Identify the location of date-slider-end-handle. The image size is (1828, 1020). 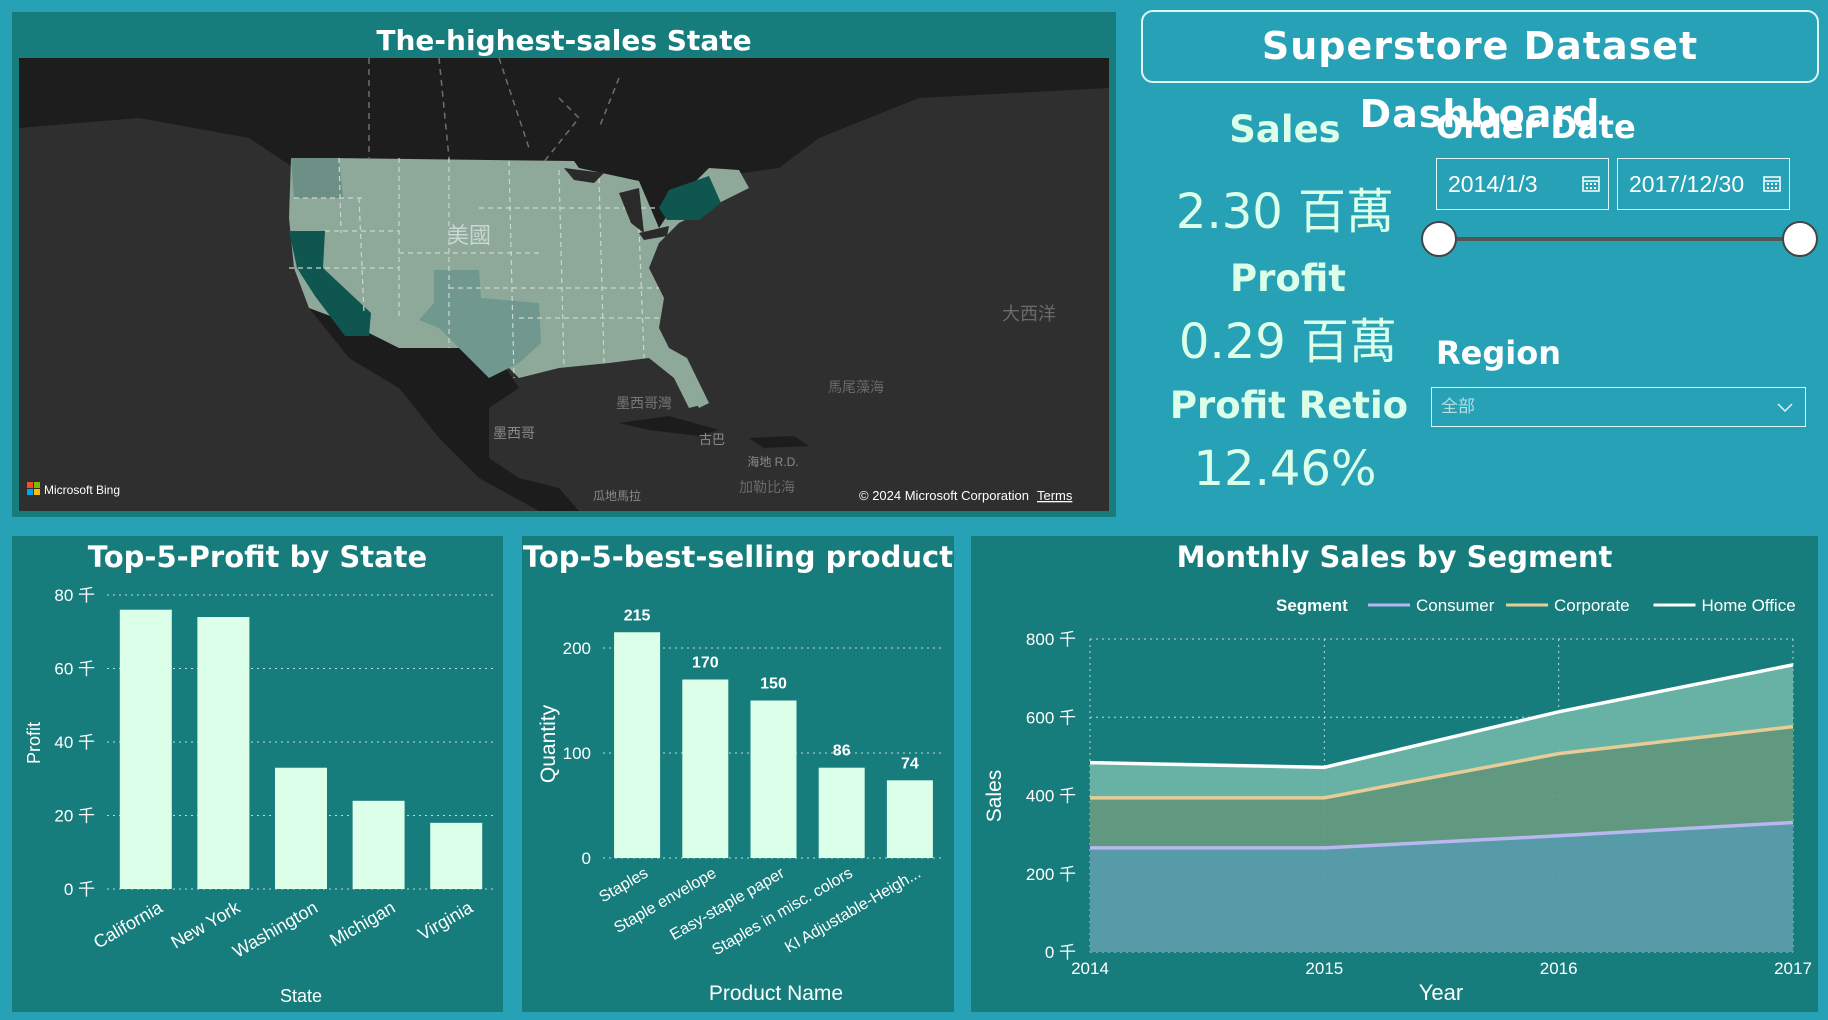
(1800, 239).